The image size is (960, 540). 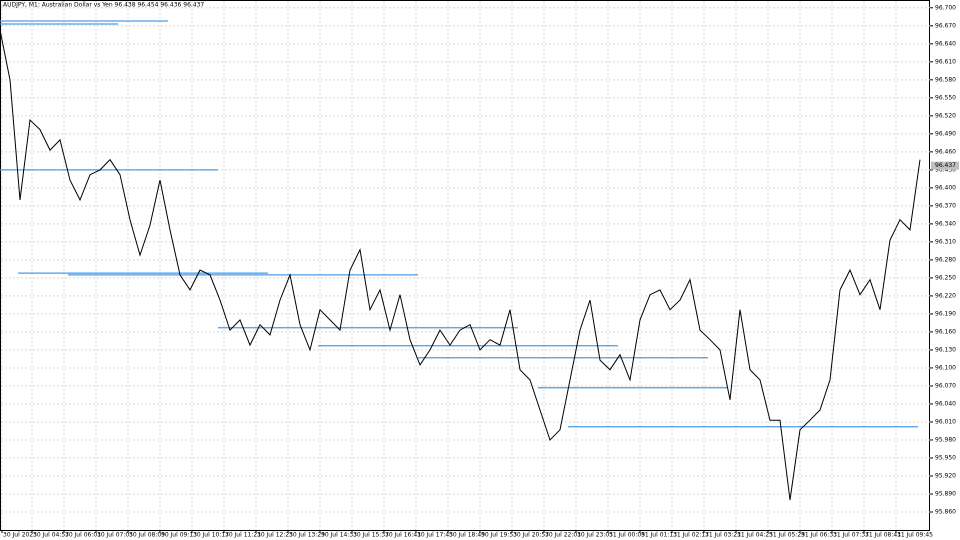 What do you see at coordinates (945, 133) in the screenshot?
I see `y-tick-label: 96.490` at bounding box center [945, 133].